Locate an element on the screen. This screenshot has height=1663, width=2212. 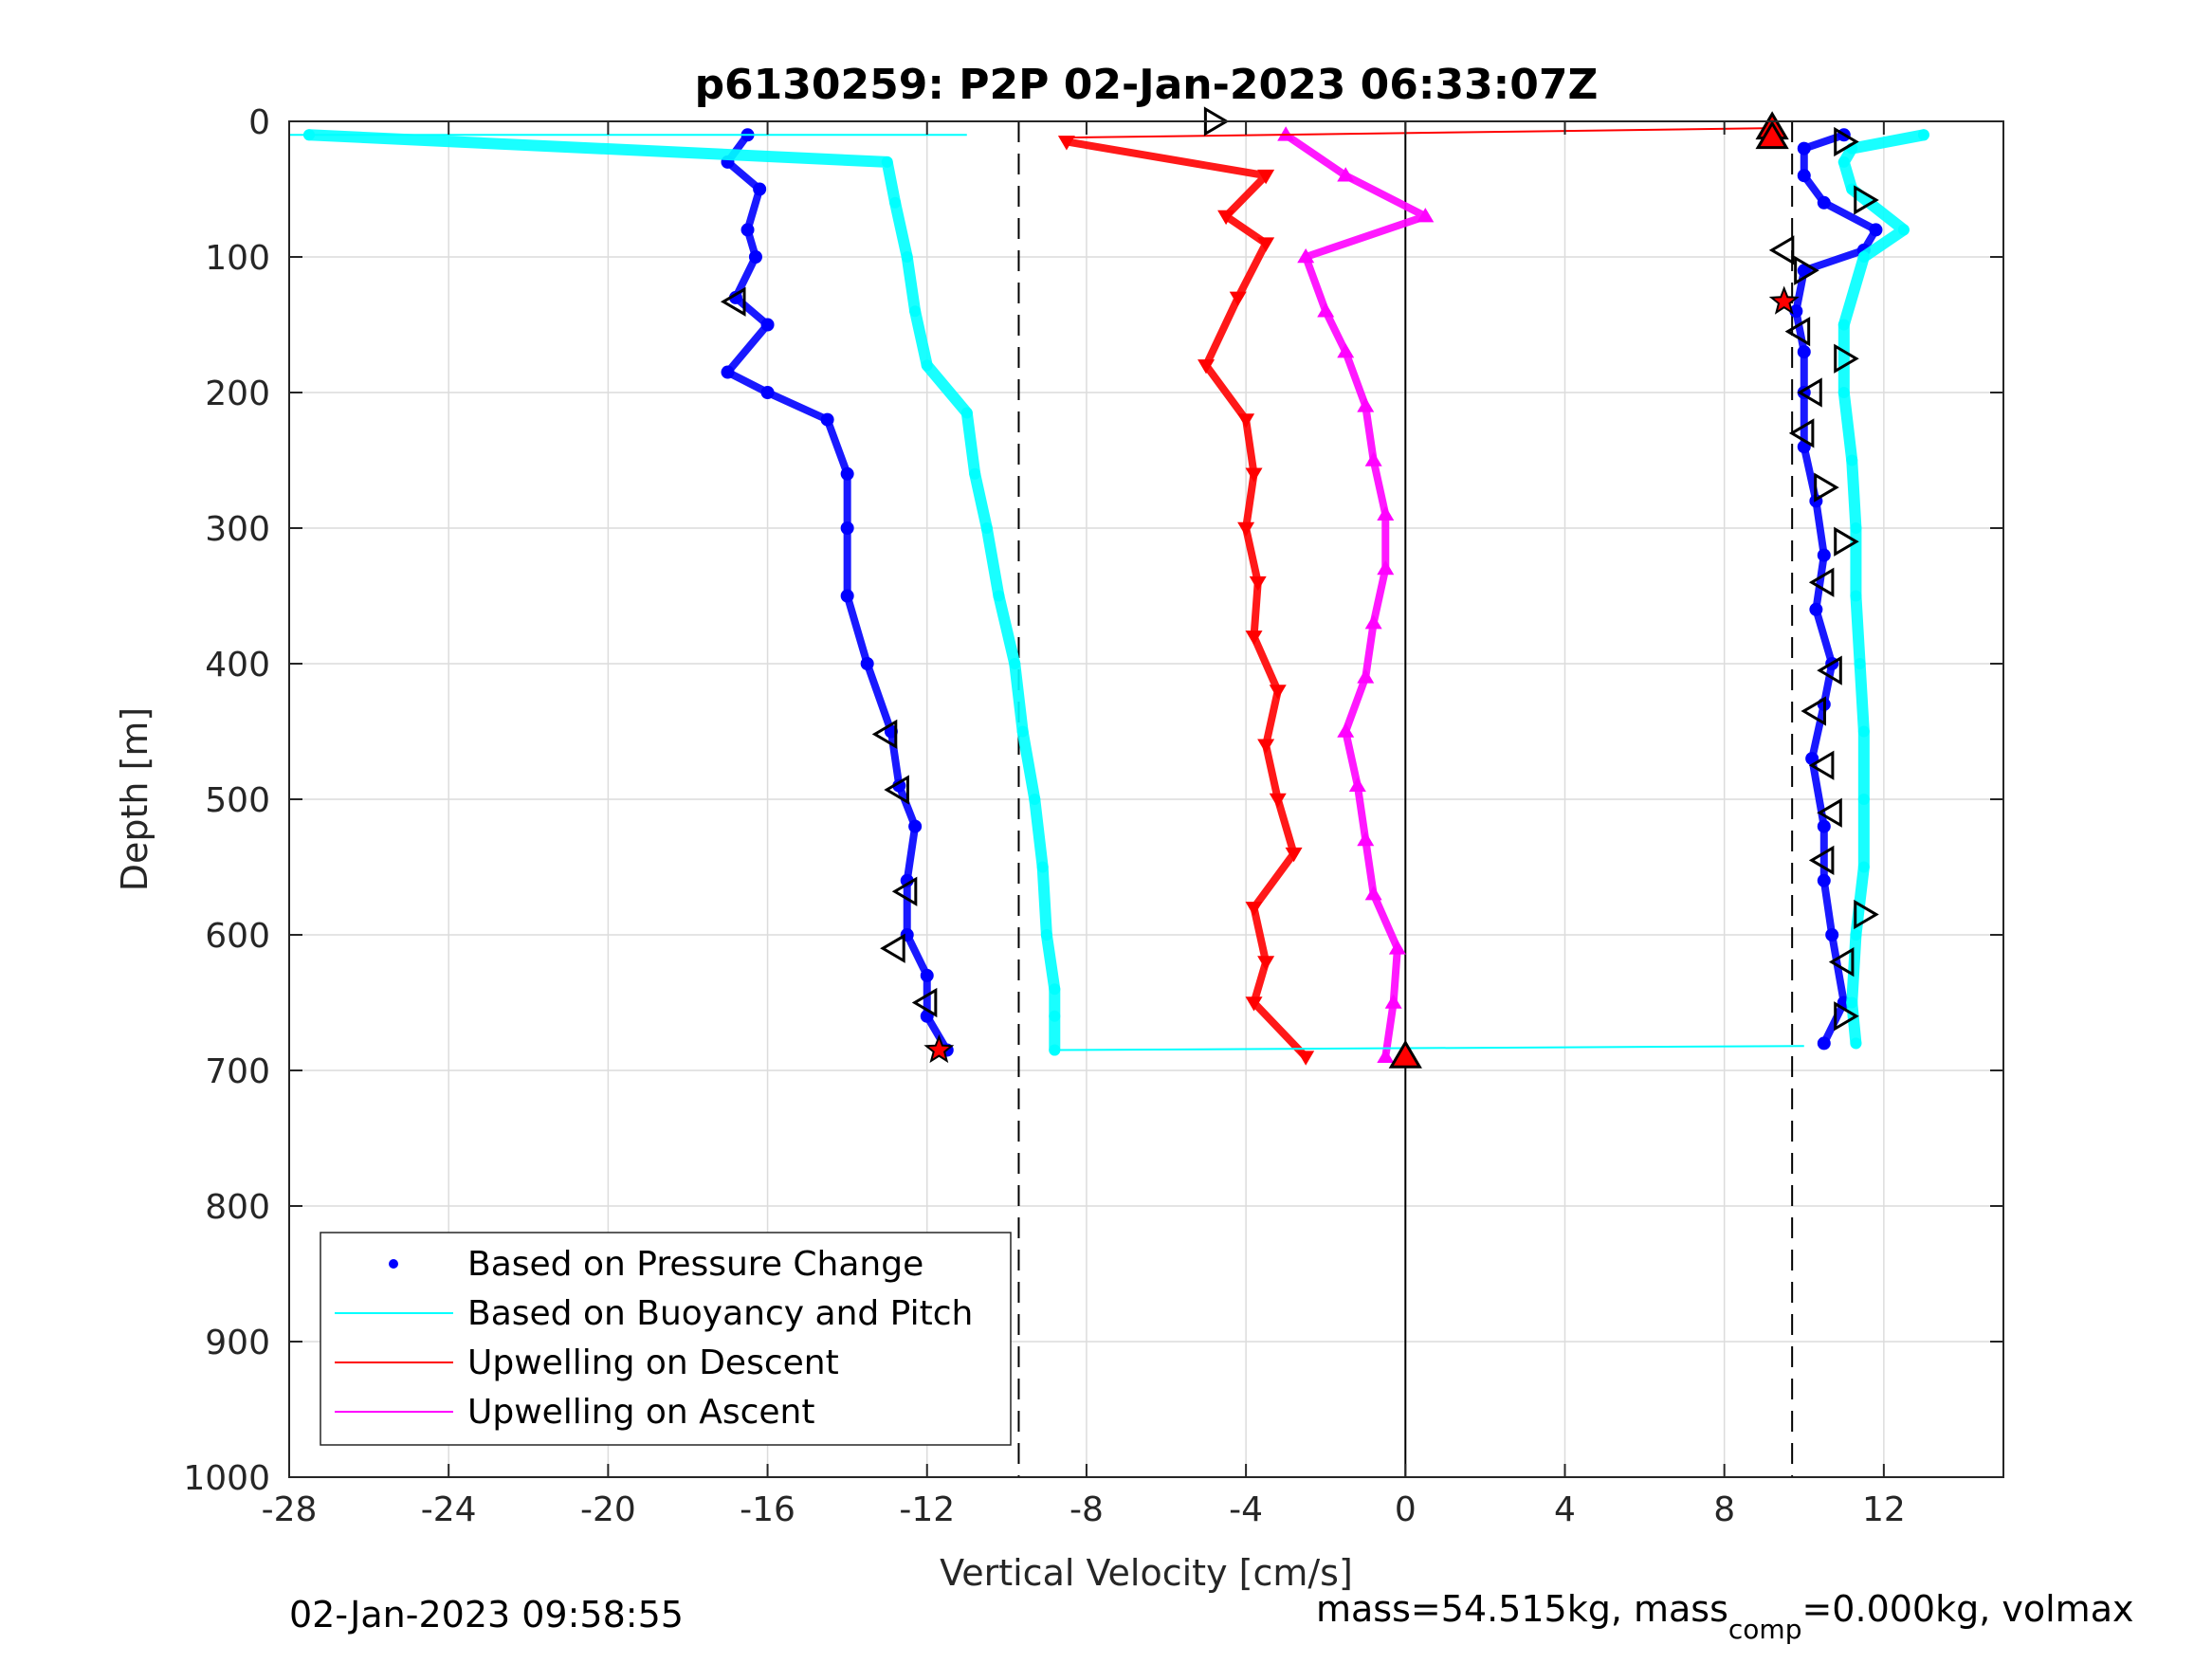
y-tick-label: 600 is located at coordinates (237, 937).